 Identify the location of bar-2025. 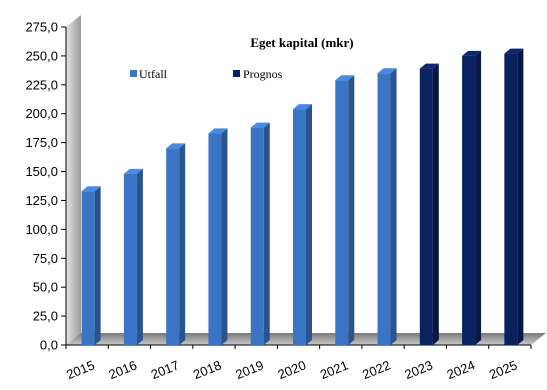
(514, 196).